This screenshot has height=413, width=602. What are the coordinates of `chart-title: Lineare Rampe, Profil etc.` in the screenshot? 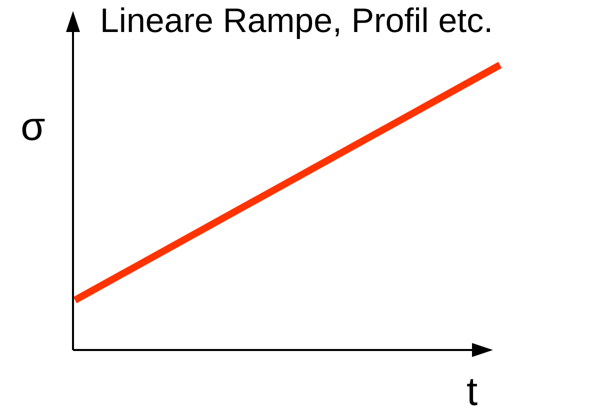 It's located at (297, 21).